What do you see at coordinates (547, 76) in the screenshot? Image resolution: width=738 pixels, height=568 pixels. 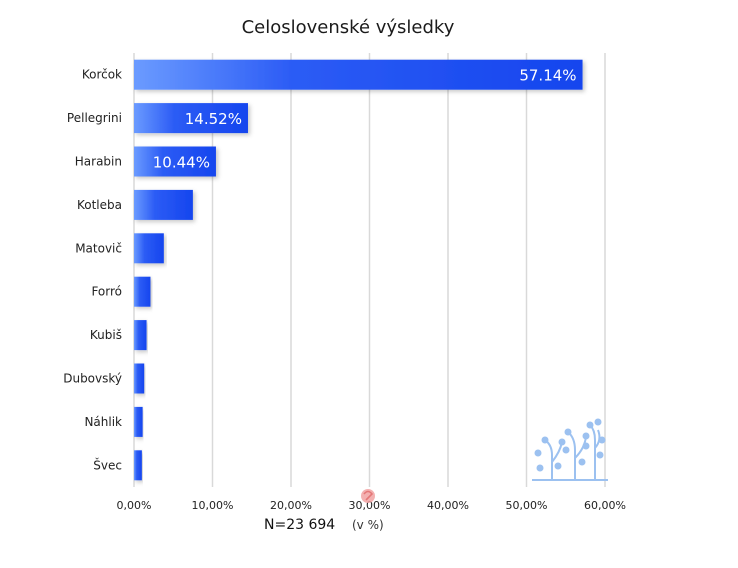 I see `bar-value-label: 57.14%` at bounding box center [547, 76].